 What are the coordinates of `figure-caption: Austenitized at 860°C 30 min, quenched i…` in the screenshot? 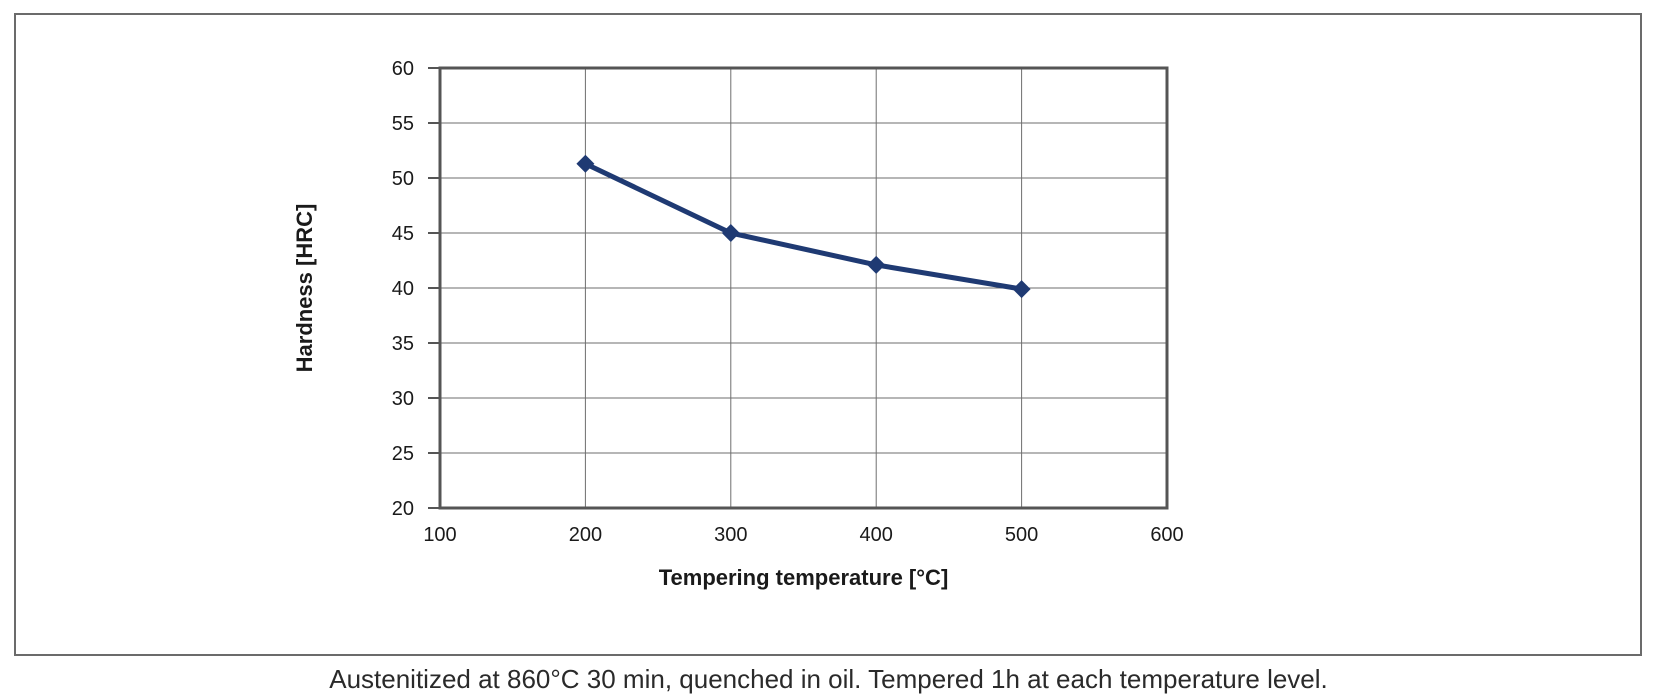 It's located at (828, 679).